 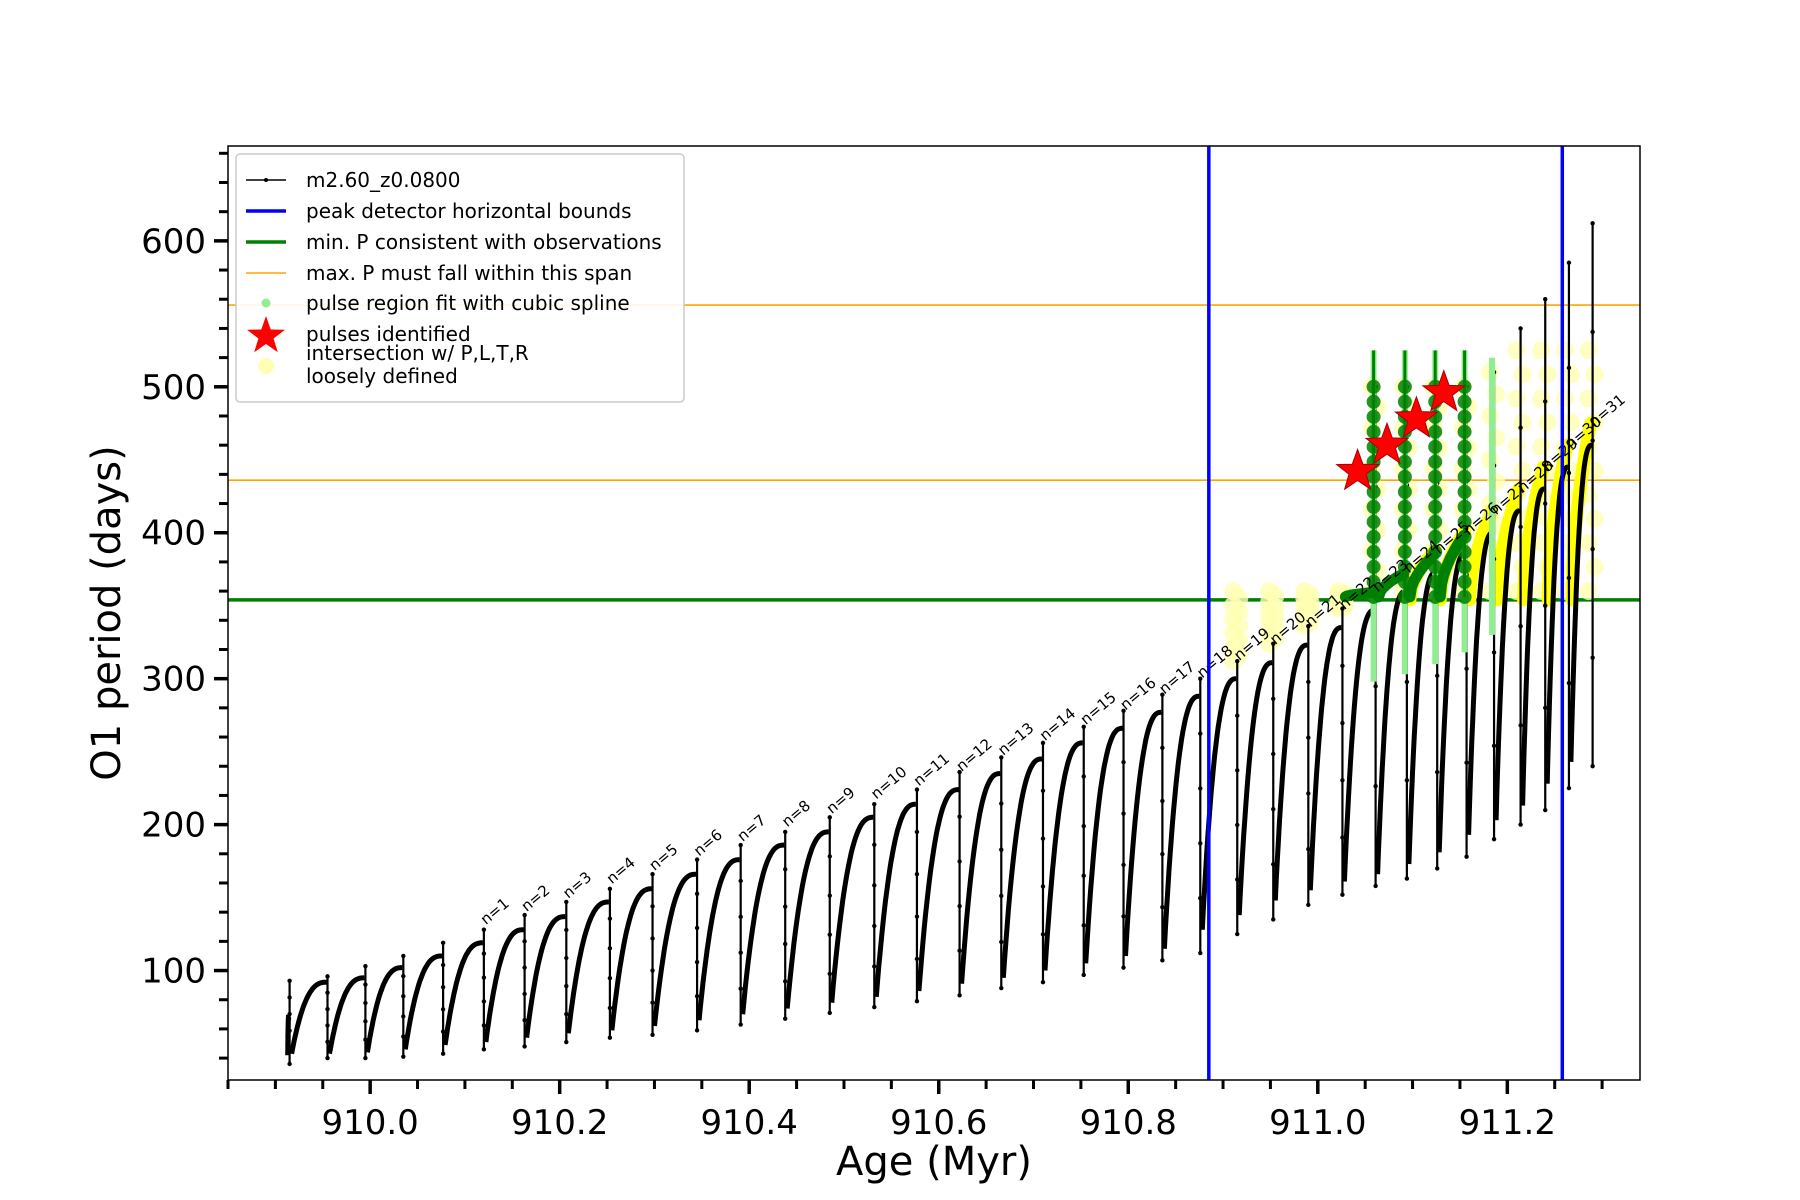 I want to click on y-tick-label-3: 400, so click(x=173, y=534).